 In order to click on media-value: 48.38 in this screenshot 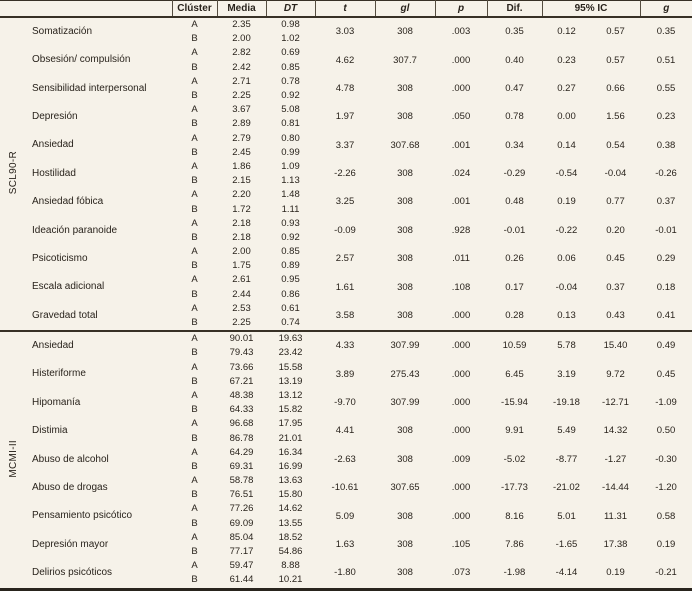, I will do `click(241, 395)`.